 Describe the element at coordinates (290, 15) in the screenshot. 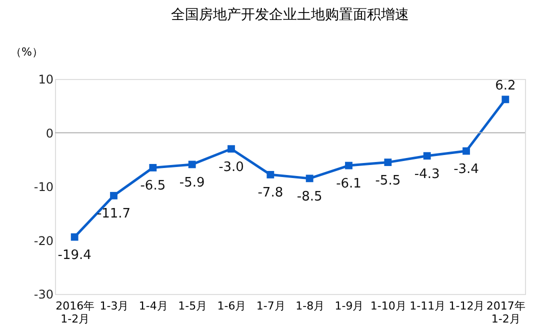

I see `chart-title: 全国房地产开发企业土地购置面积增速` at that location.